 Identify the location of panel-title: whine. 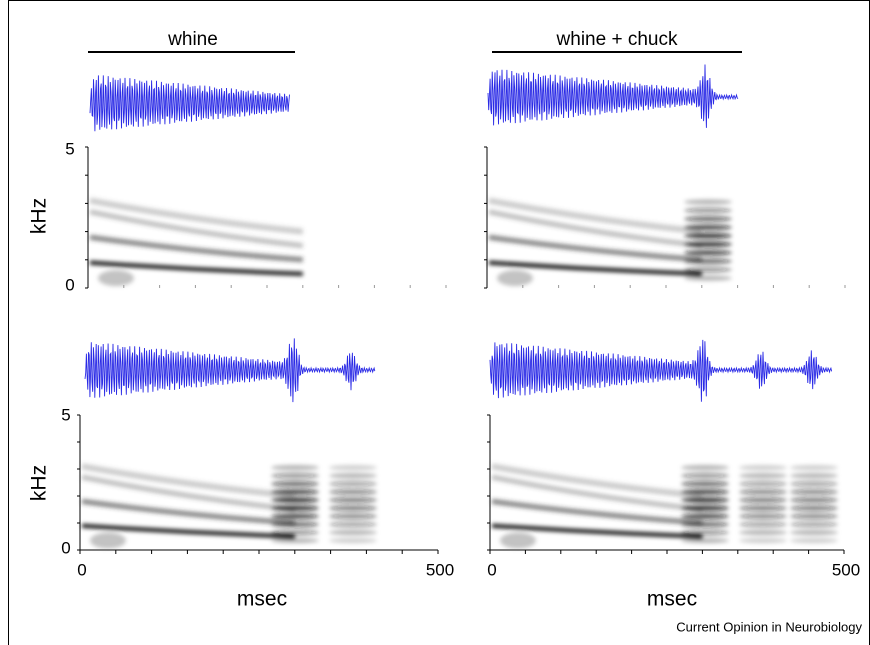
(192, 39).